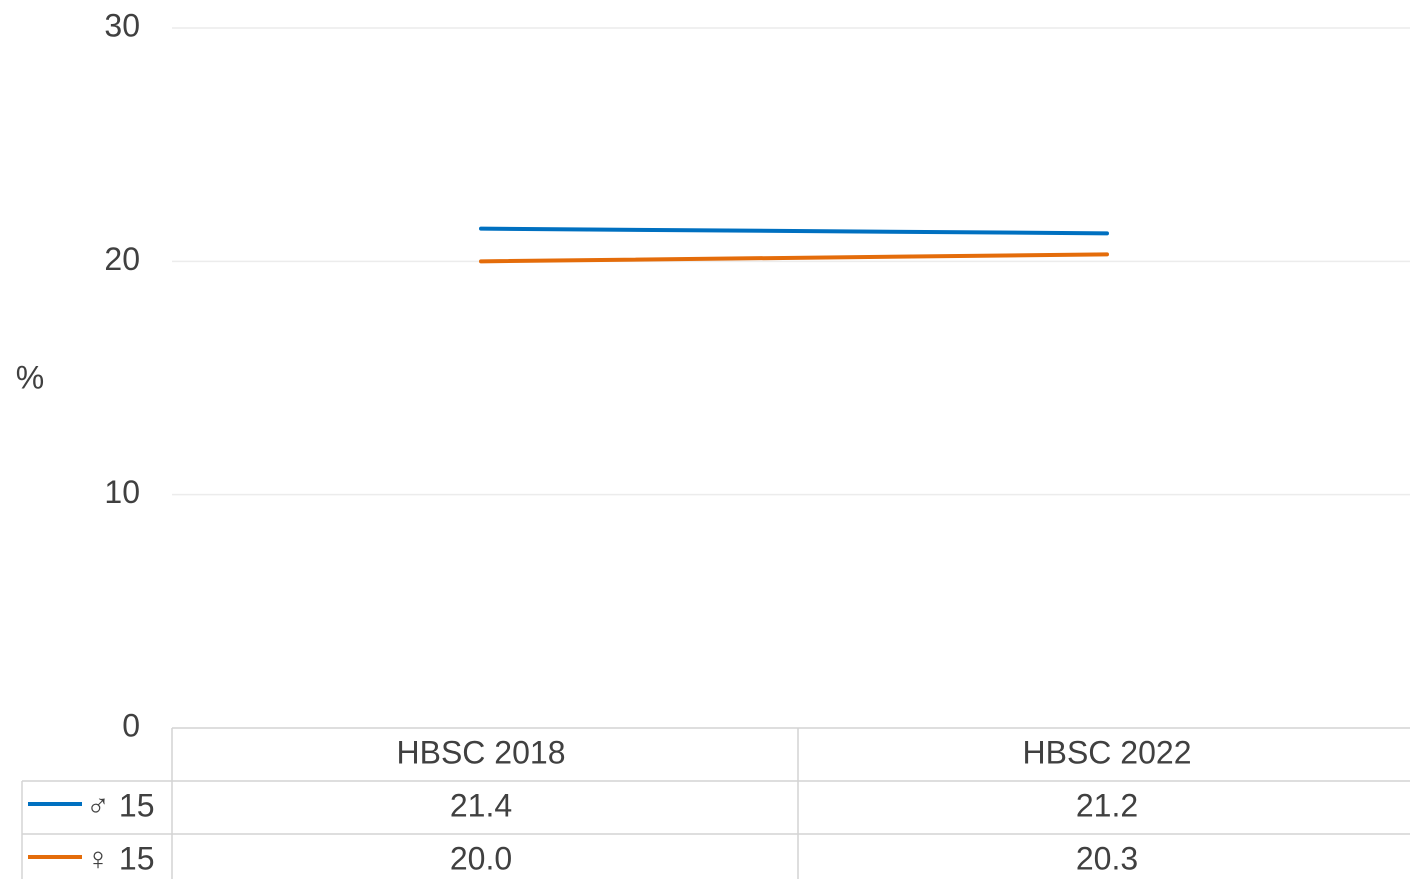 The width and height of the screenshot is (1410, 879). Describe the element at coordinates (1107, 752) in the screenshot. I see `x-tick-label: HBSC 2022` at that location.